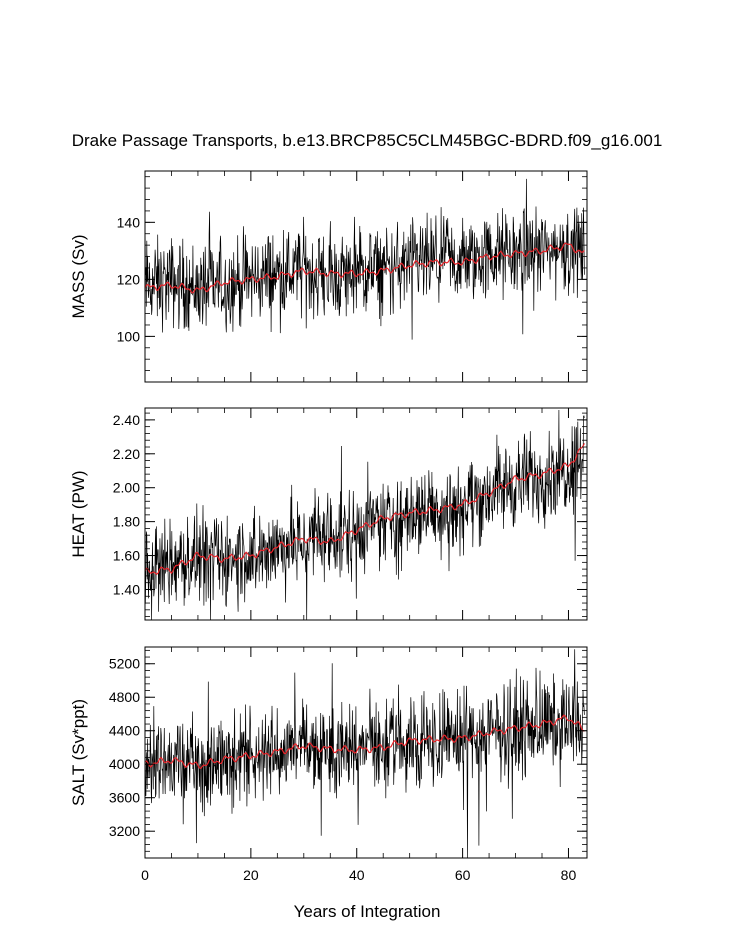 The image size is (733, 945). I want to click on heat-smoothed-series, so click(364, 509).